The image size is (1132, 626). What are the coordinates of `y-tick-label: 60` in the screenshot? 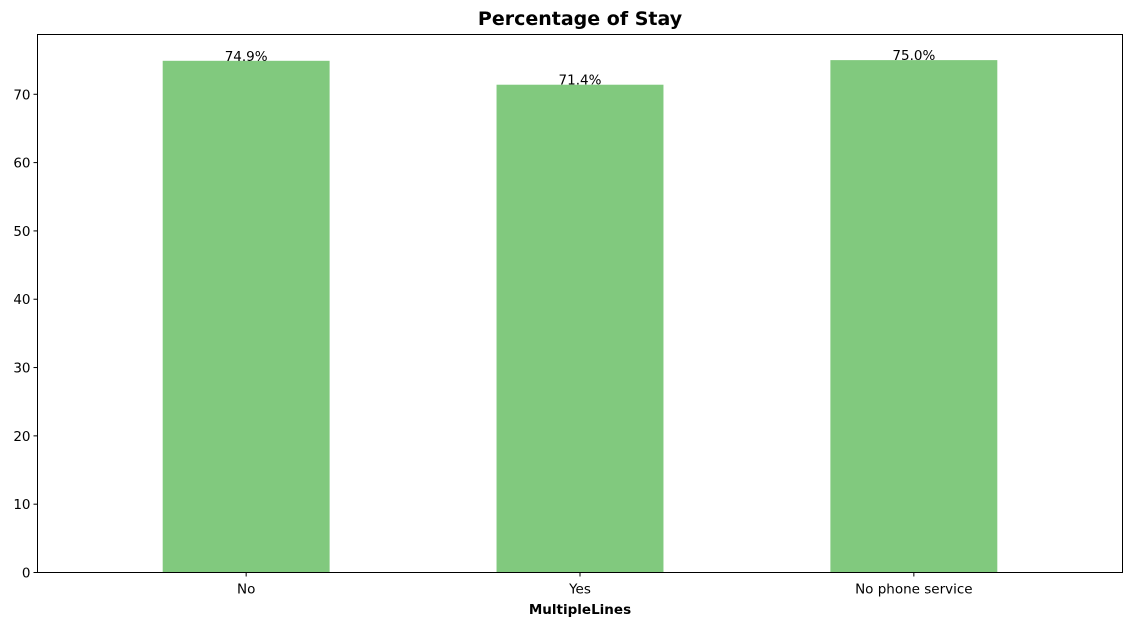 It's located at (21, 164).